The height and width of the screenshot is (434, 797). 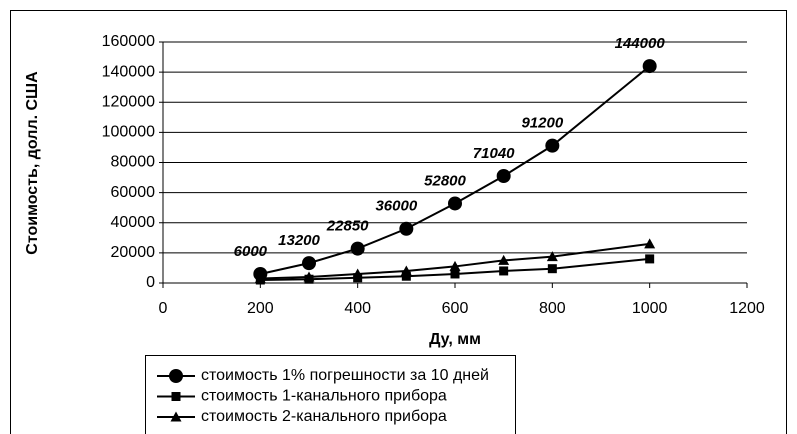 I want to click on y-tick-label: 120000, so click(x=128, y=101).